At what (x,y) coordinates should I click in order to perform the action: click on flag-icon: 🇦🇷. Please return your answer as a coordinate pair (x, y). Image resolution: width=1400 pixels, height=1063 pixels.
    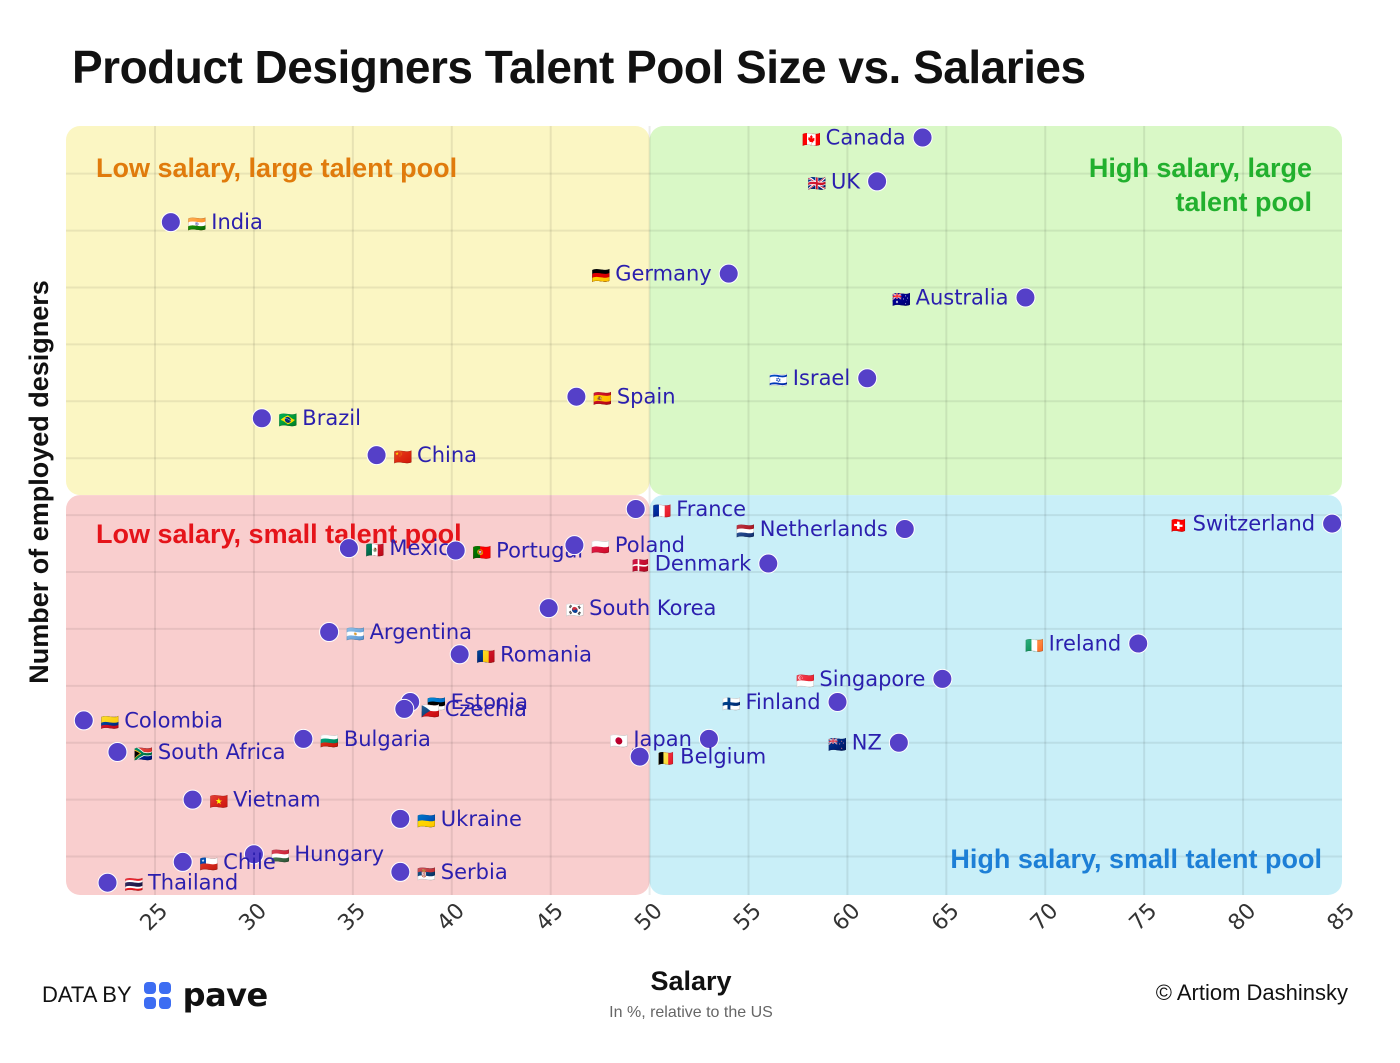
    Looking at the image, I should click on (357, 634).